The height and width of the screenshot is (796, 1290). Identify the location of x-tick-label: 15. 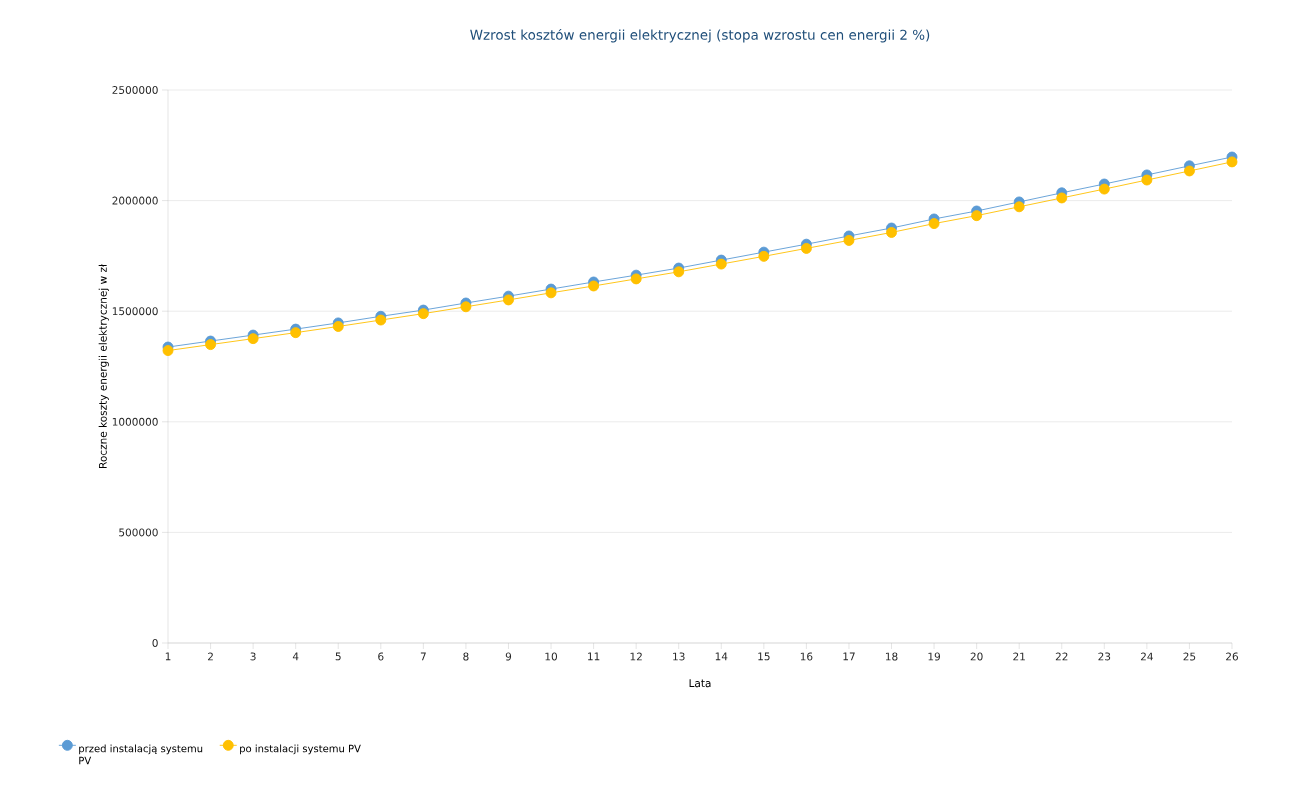
(764, 656).